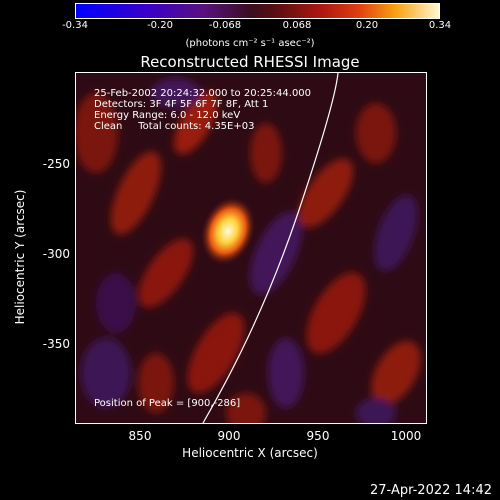 The width and height of the screenshot is (500, 500). What do you see at coordinates (229, 436) in the screenshot?
I see `x-tick: 900` at bounding box center [229, 436].